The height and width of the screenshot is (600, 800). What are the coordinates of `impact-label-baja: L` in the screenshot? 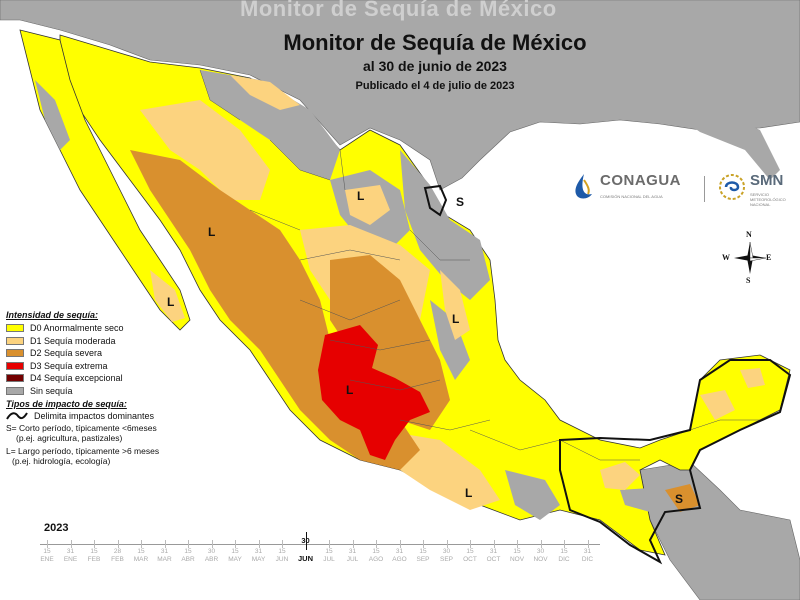 It's located at (171, 302).